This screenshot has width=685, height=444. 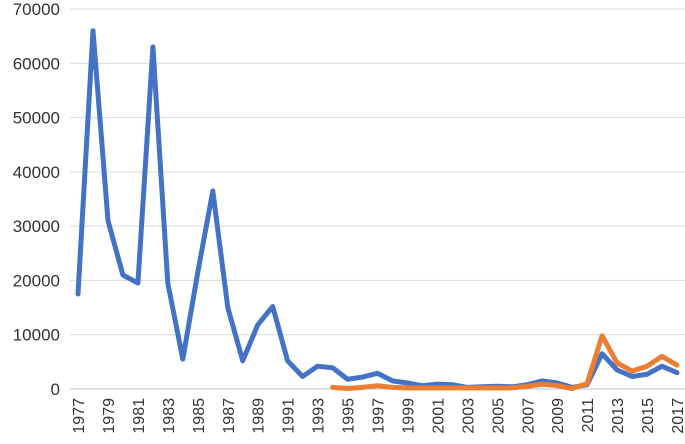 What do you see at coordinates (289, 416) in the screenshot?
I see `x-tick-label: 1991` at bounding box center [289, 416].